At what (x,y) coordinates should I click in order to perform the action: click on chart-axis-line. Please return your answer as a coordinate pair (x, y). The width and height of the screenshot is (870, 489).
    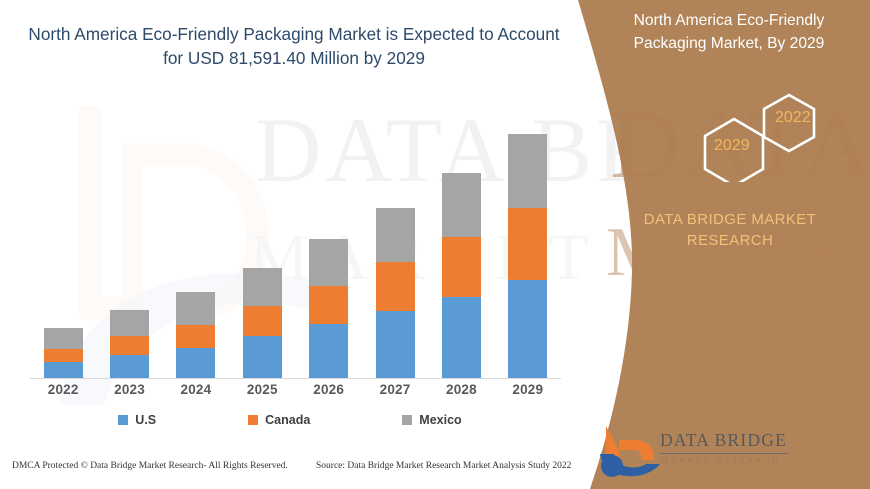
    Looking at the image, I should click on (295, 378).